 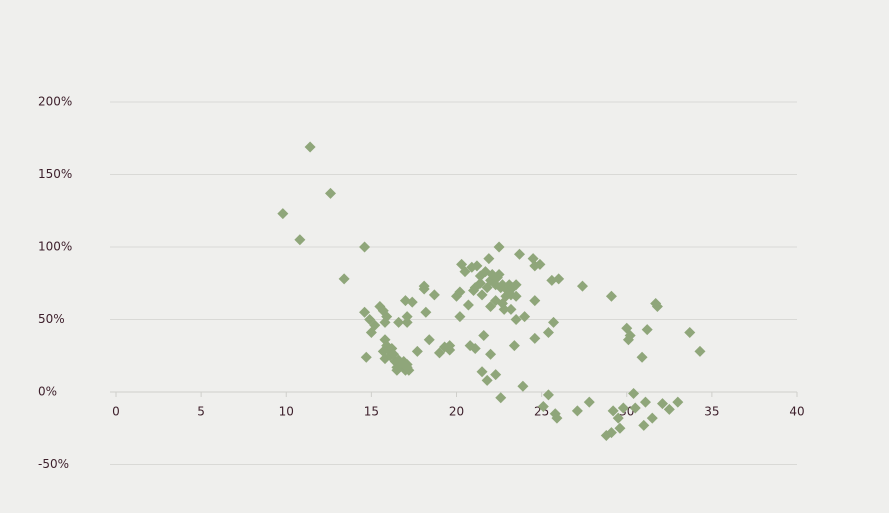 What do you see at coordinates (55, 102) in the screenshot?
I see `y-tick-label: 200%` at bounding box center [55, 102].